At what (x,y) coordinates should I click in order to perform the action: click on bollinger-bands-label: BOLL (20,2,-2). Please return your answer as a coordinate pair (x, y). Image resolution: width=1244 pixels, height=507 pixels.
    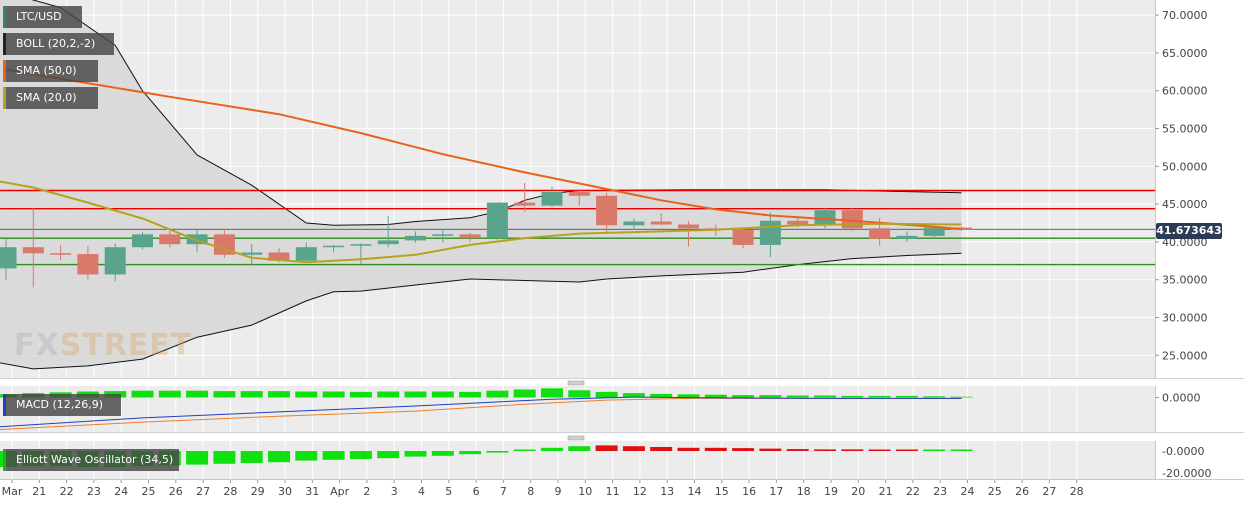
    Looking at the image, I should click on (58, 44).